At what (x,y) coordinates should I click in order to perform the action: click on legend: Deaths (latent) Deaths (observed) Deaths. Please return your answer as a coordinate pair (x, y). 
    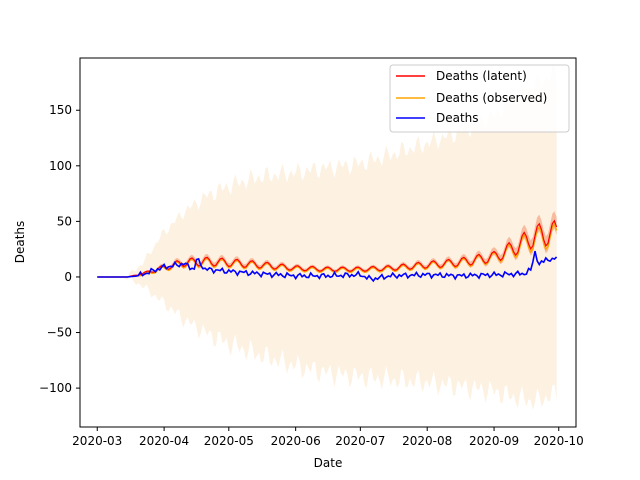
    Looking at the image, I should click on (479, 98).